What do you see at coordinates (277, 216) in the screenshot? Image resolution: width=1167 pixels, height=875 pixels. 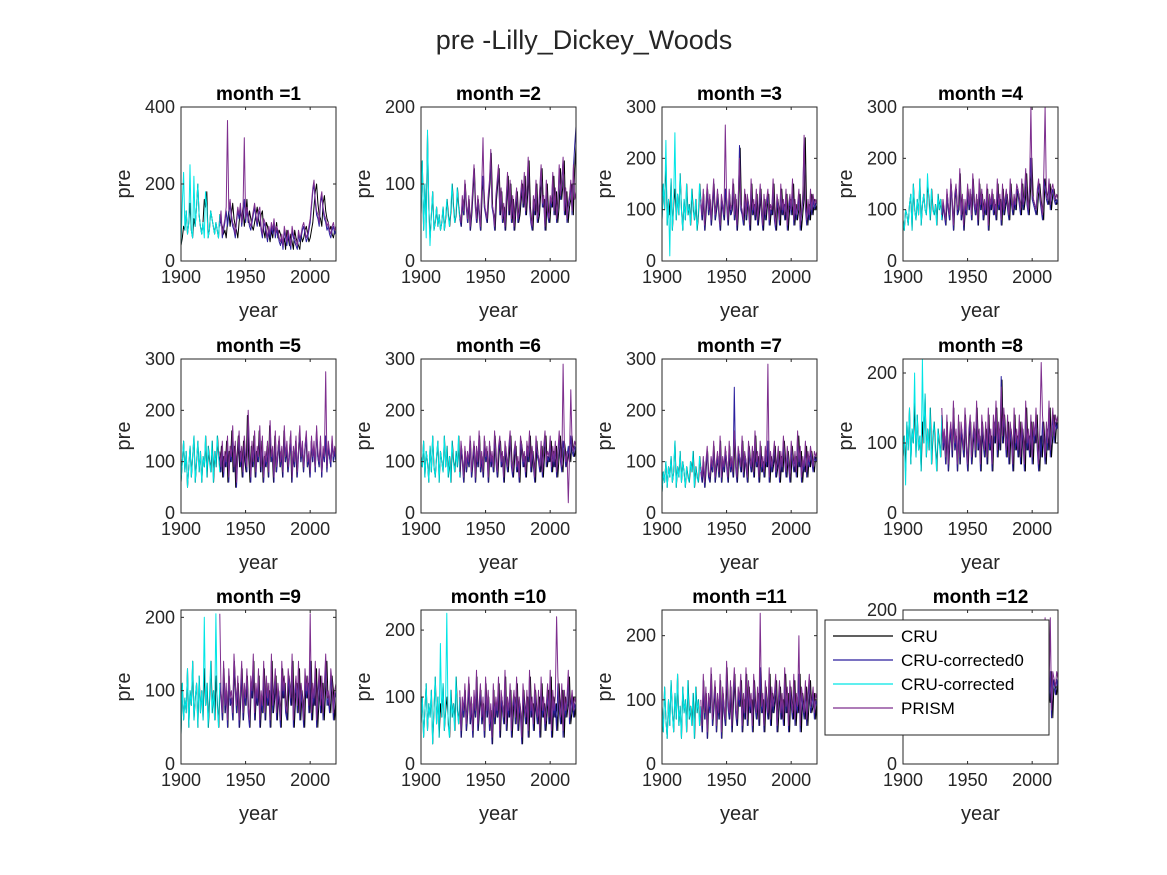 I see `series-line-cru-corrected0` at bounding box center [277, 216].